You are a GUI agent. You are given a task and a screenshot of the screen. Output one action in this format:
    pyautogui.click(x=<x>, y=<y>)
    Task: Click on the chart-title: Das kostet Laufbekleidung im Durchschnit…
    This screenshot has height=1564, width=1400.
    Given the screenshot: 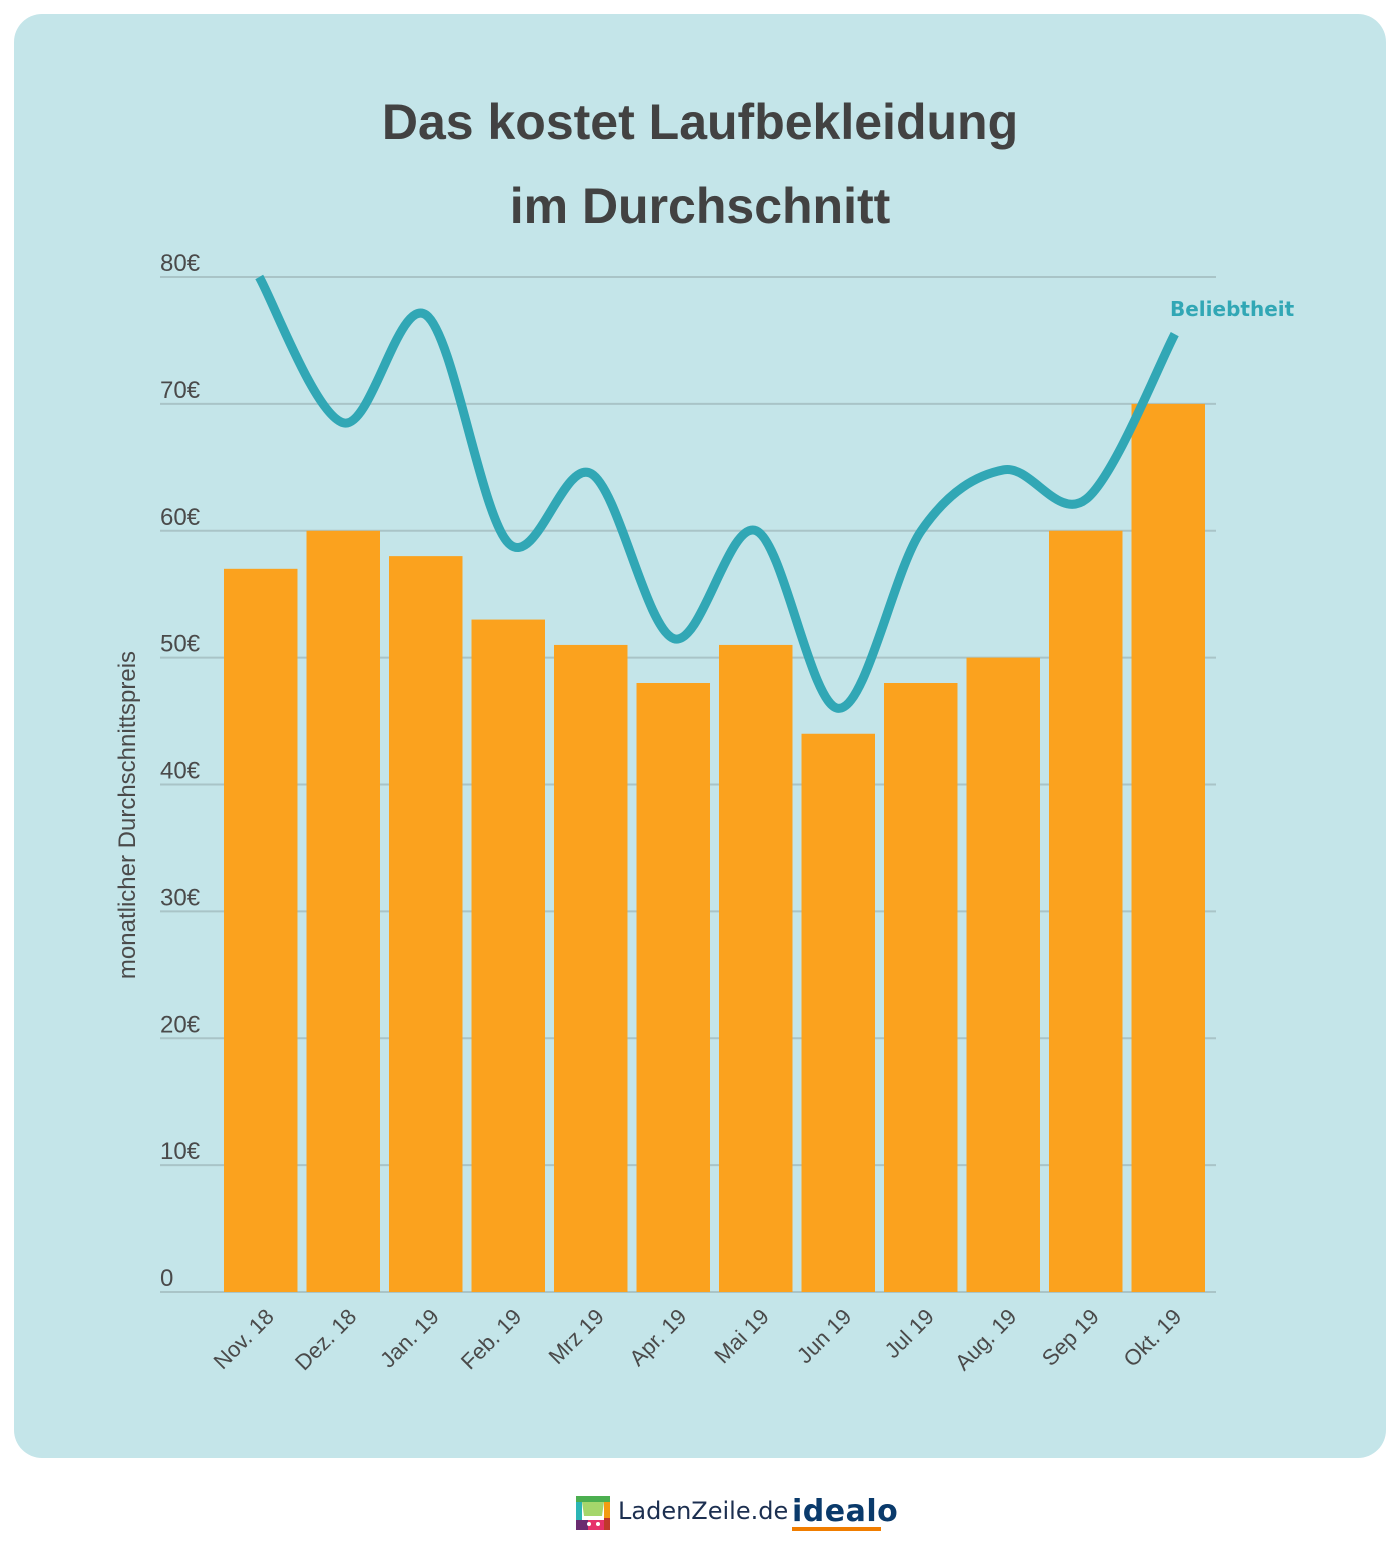 What is the action you would take?
    pyautogui.click(x=700, y=164)
    